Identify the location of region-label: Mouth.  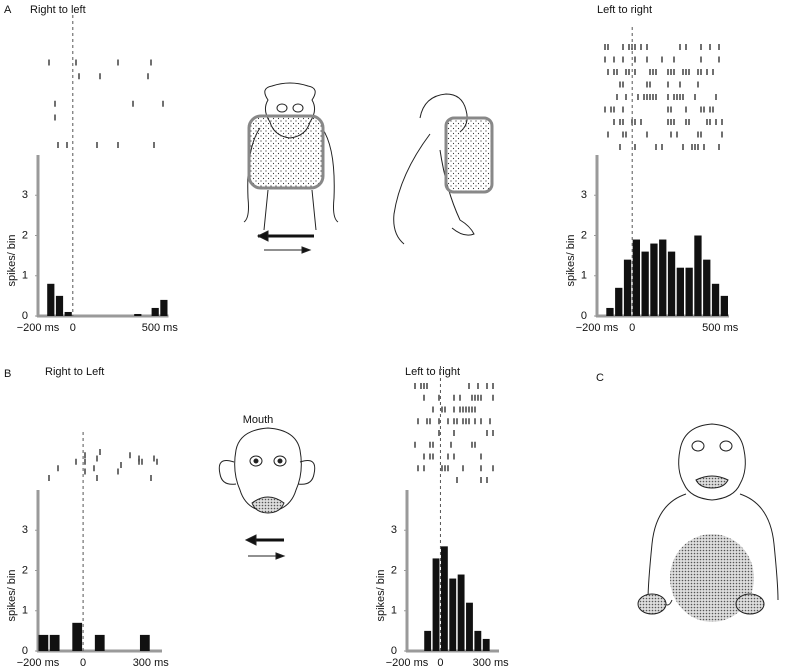
(258, 420).